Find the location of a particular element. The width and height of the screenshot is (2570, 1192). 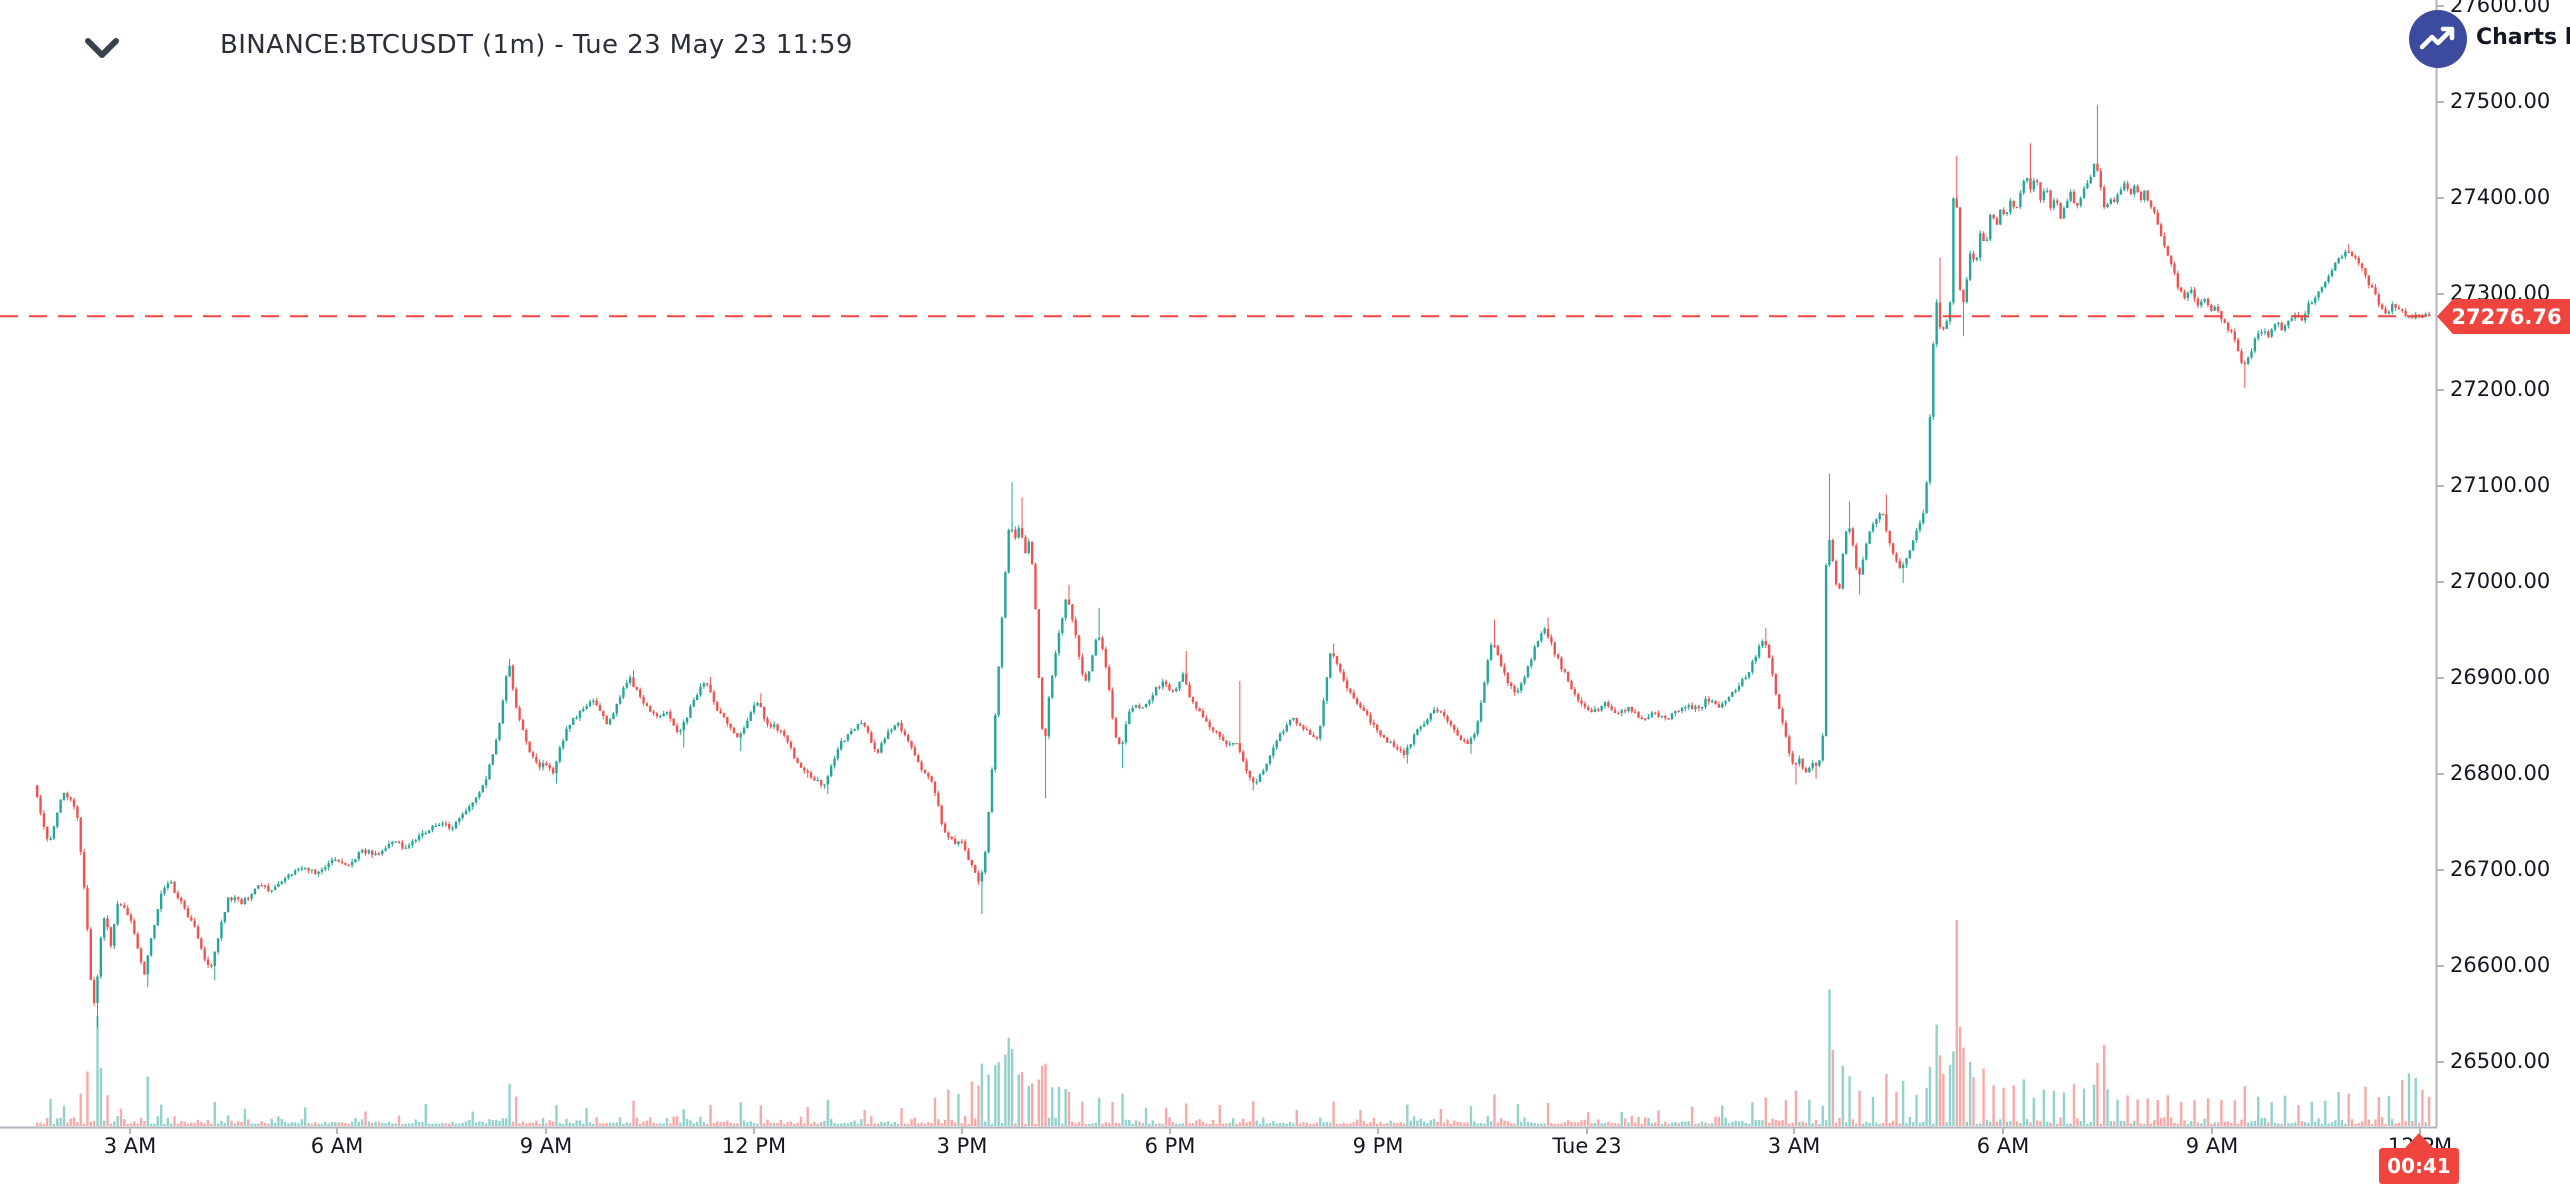

chevron-down-icon is located at coordinates (102, 48).